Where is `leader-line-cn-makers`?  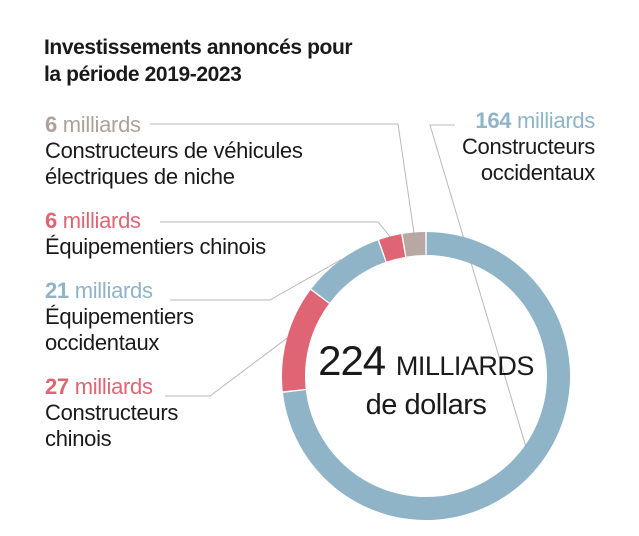 leader-line-cn-makers is located at coordinates (226, 367).